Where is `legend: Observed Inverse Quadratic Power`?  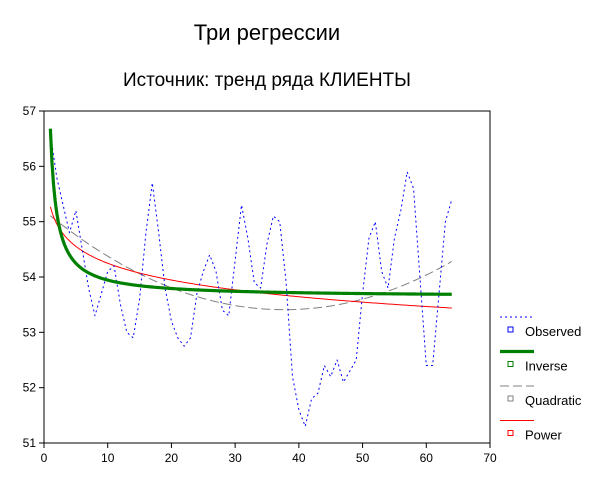
legend: Observed Inverse Quadratic Power is located at coordinates (541, 379).